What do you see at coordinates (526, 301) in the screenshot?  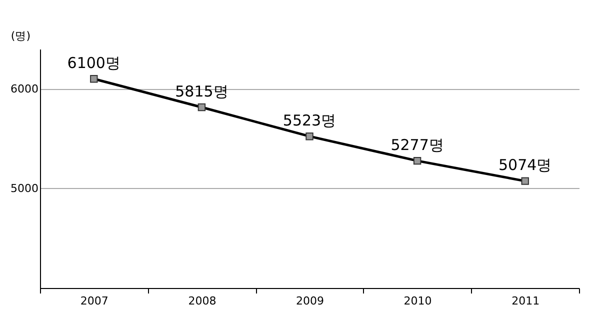 I see `x-tick-label: 2011` at bounding box center [526, 301].